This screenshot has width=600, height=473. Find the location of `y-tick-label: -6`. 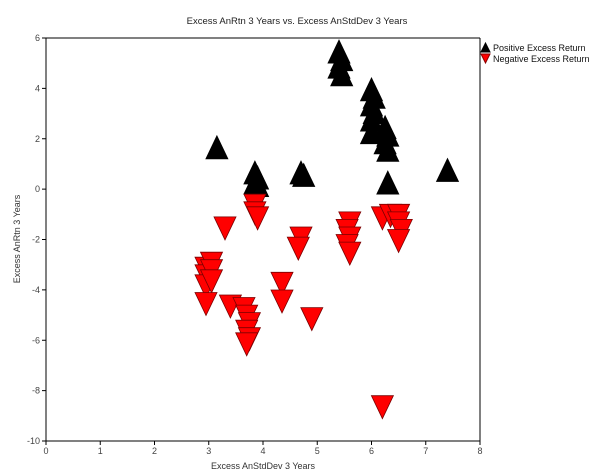

y-tick-label: -6 is located at coordinates (36, 340).